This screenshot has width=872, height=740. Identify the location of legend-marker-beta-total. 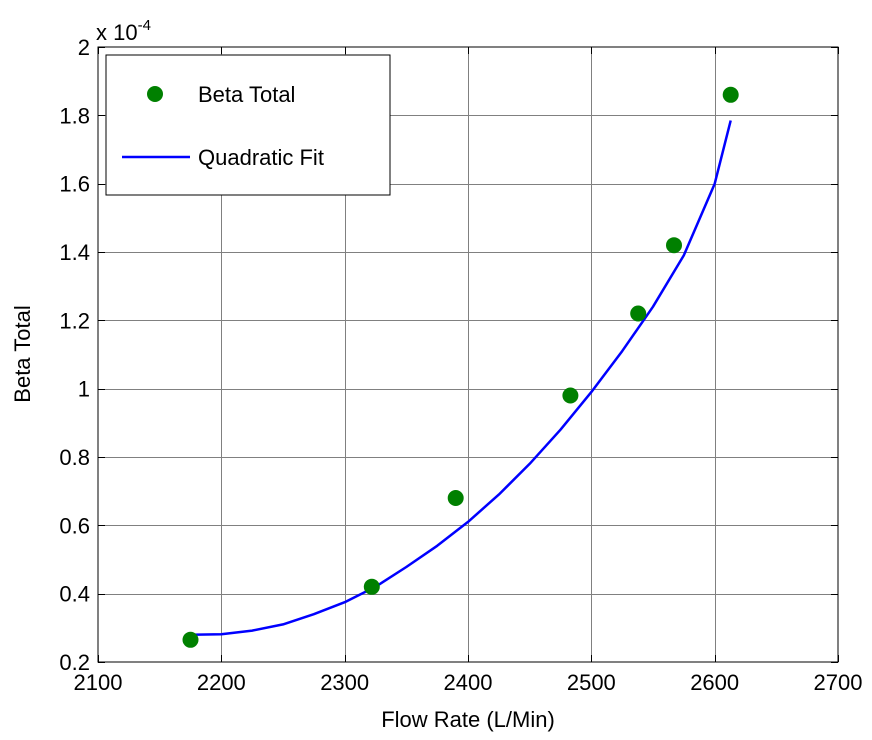
(155, 94).